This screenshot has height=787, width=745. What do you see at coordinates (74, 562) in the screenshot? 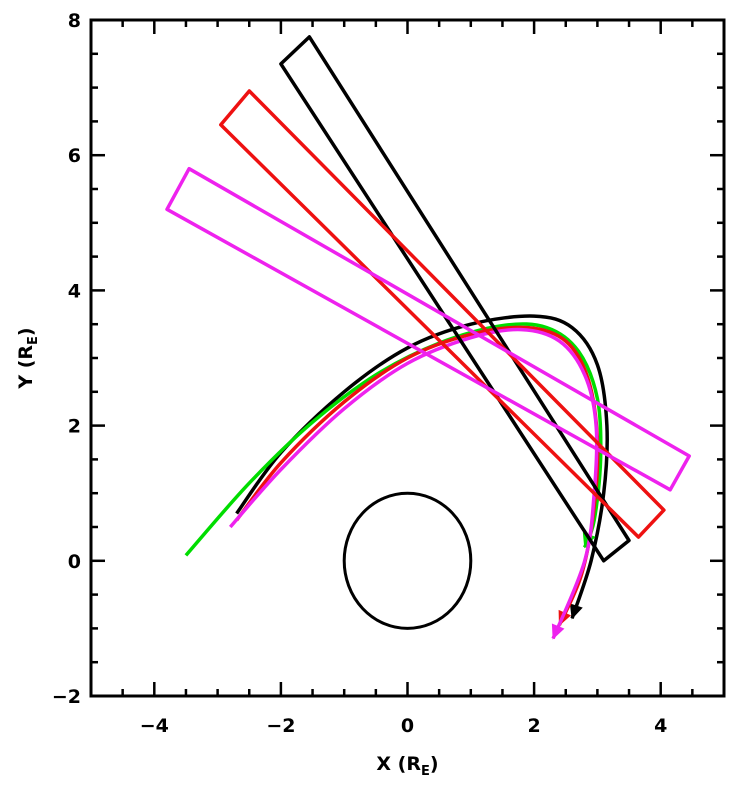
I see `y-tick-label: 0` at bounding box center [74, 562].